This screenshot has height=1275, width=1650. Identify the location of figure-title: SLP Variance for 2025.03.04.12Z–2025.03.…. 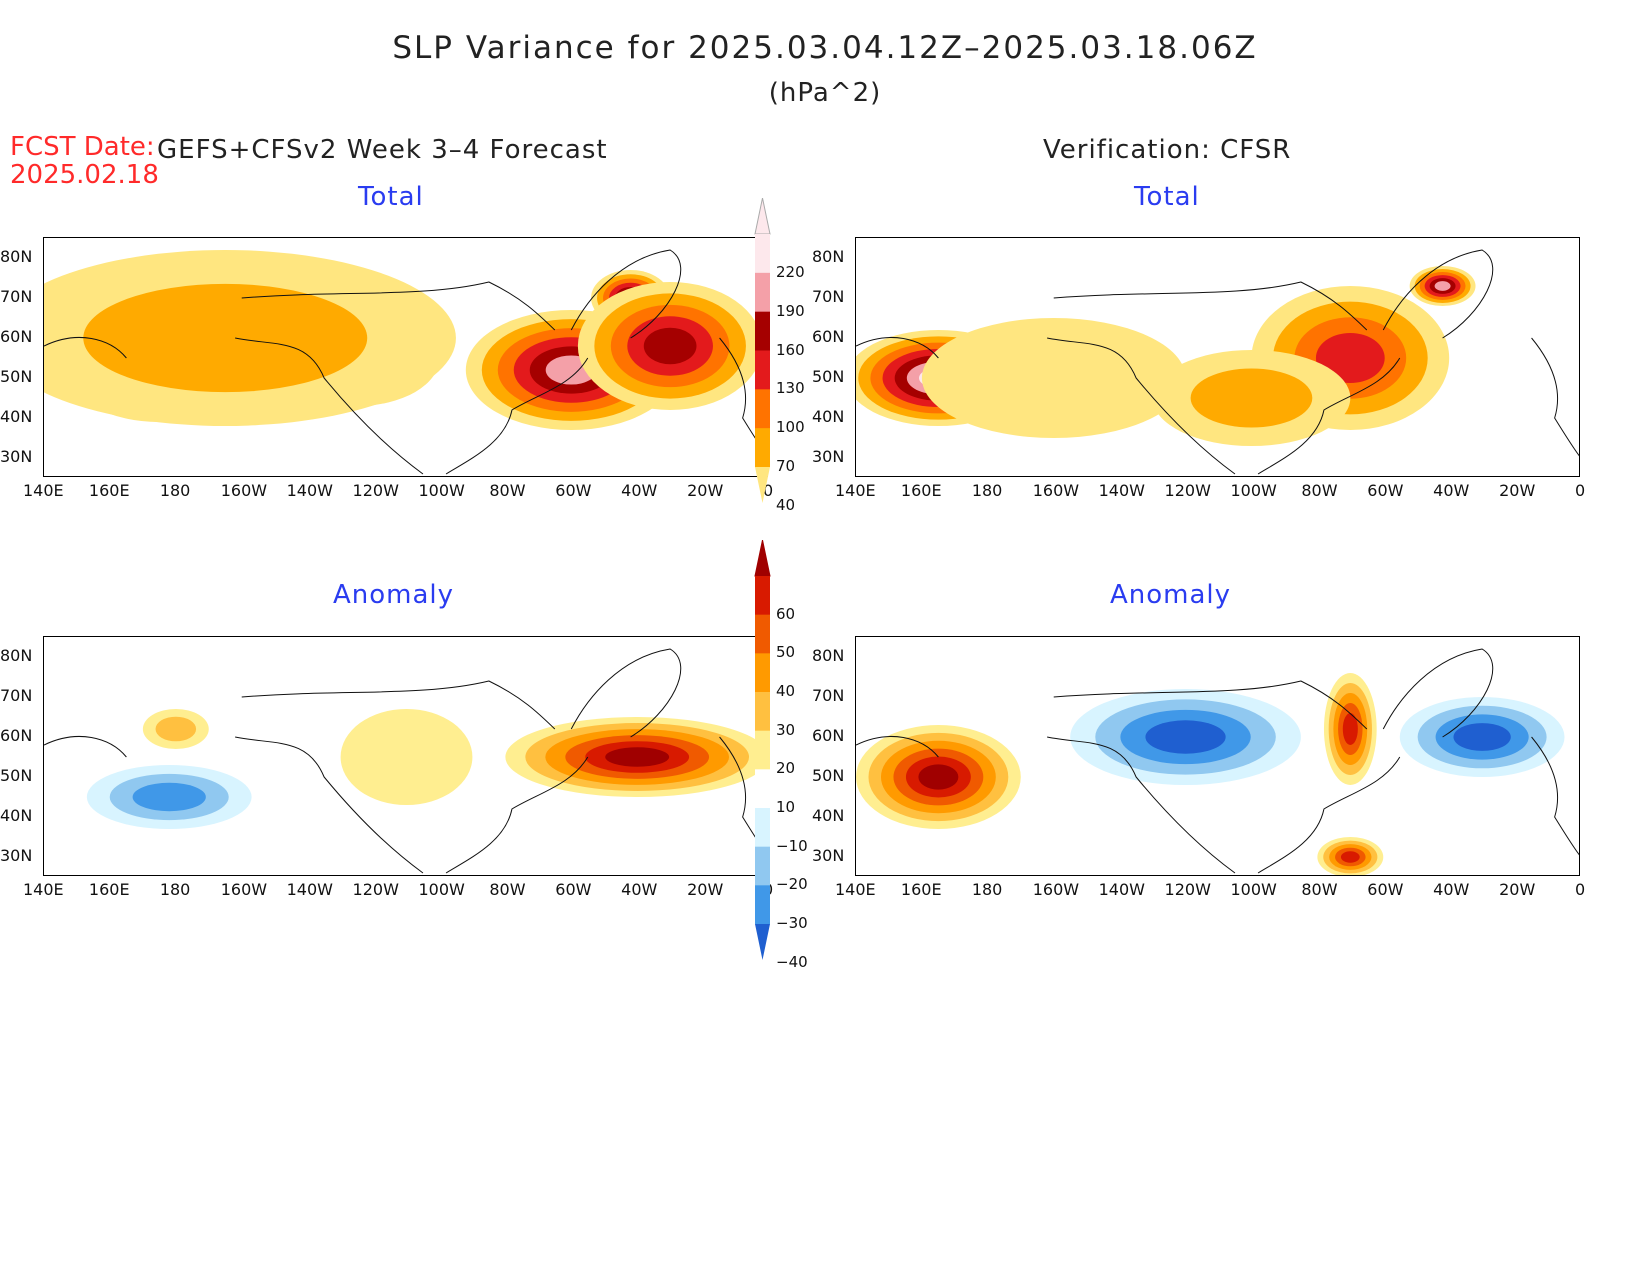
(825, 48).